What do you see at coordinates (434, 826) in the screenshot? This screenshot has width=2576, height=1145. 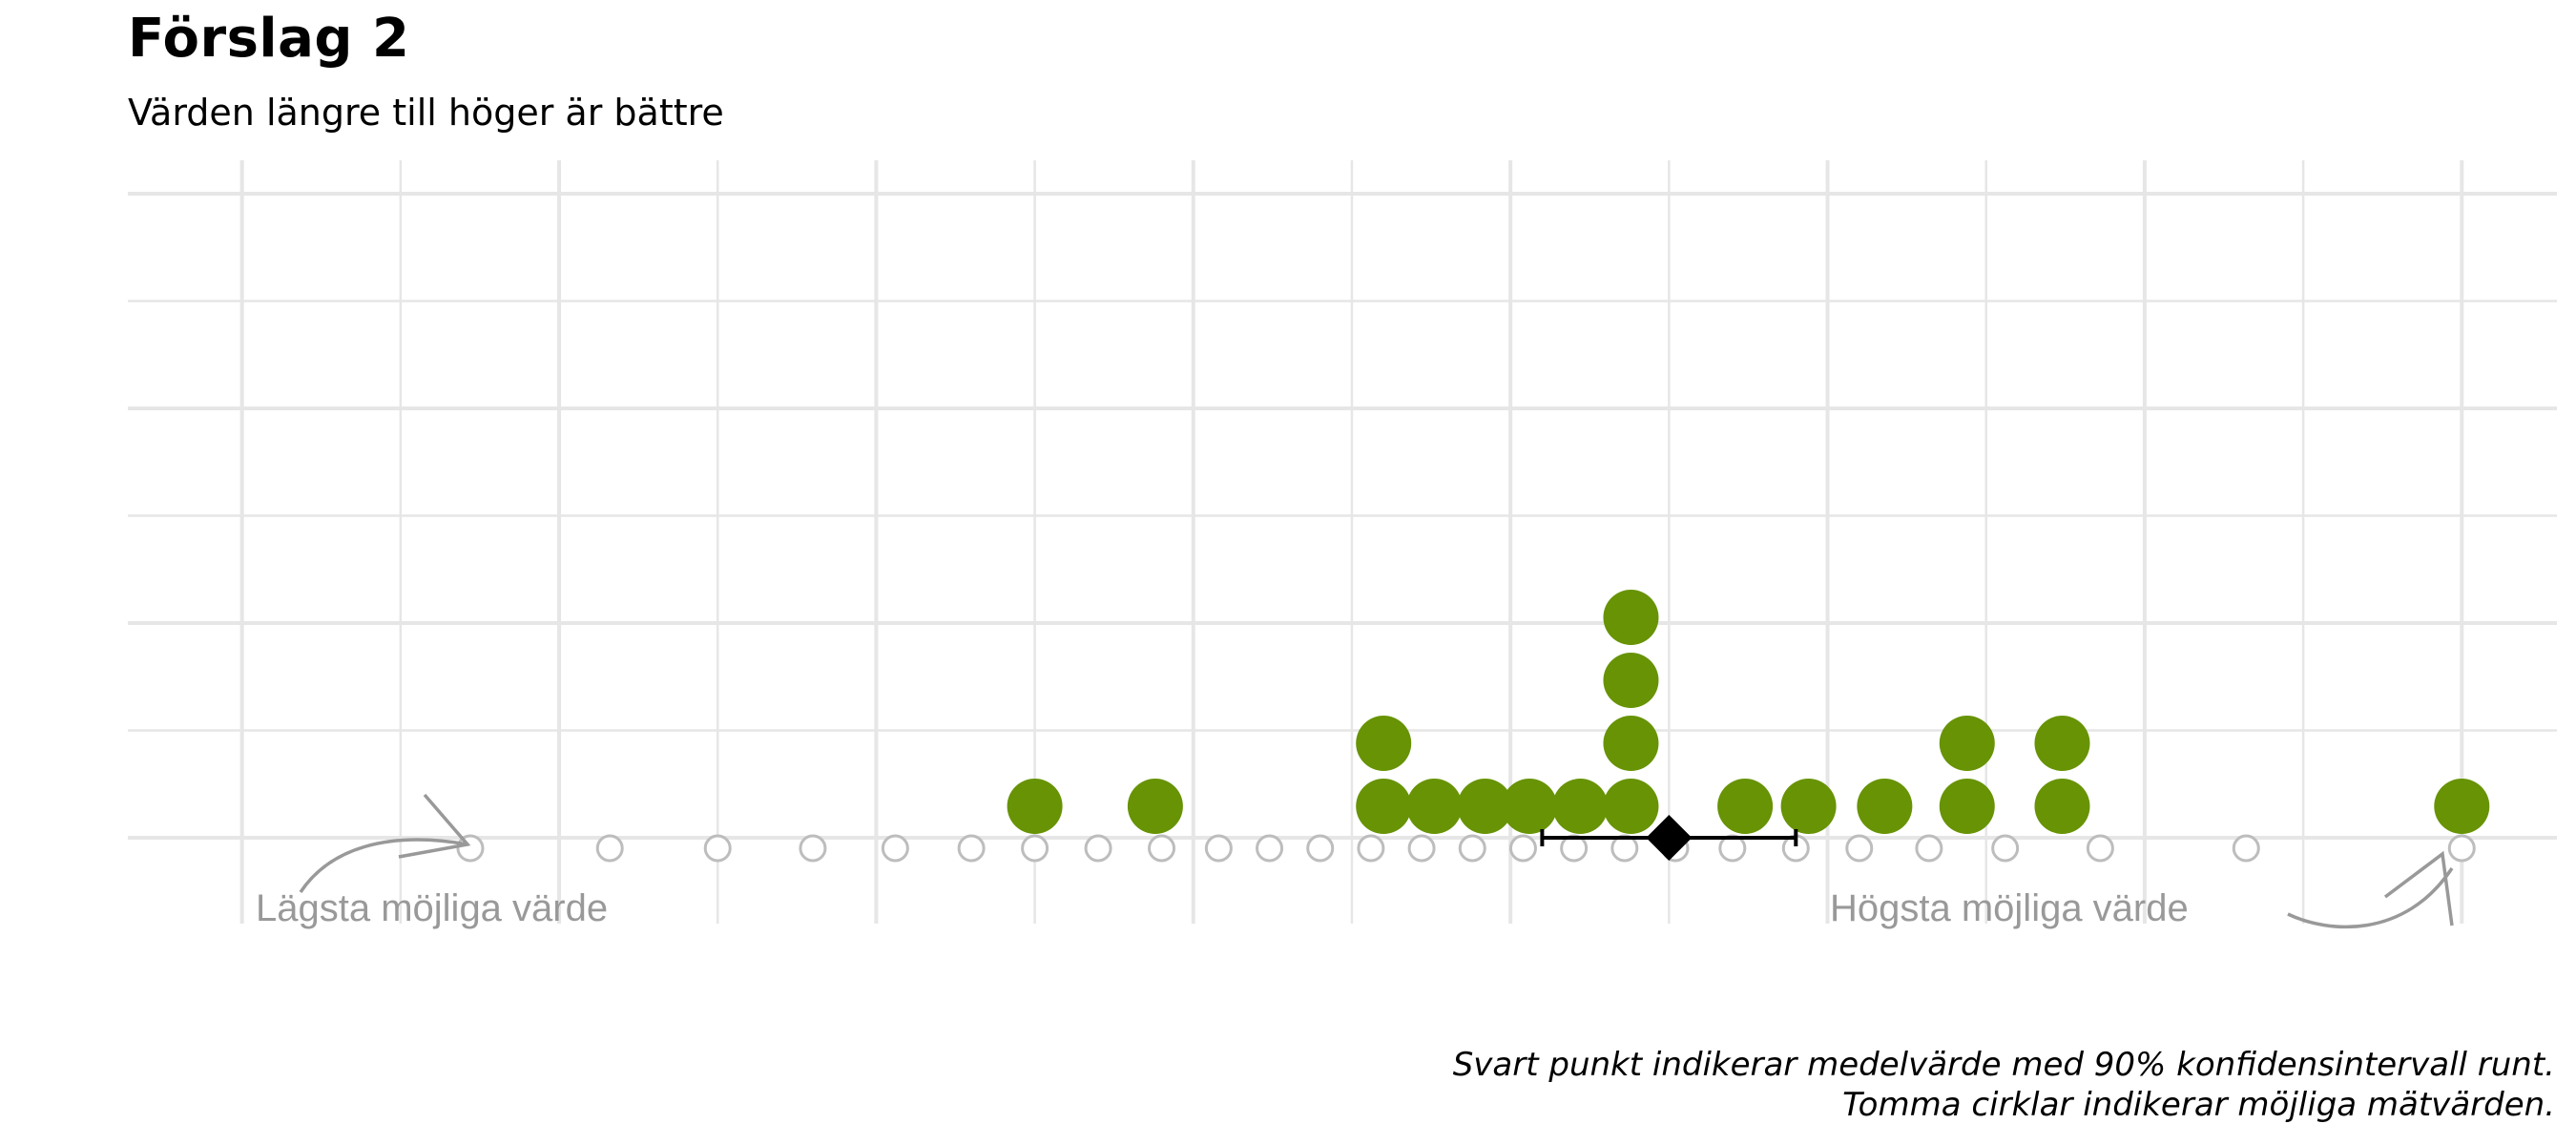 I see `low-arrow-head` at bounding box center [434, 826].